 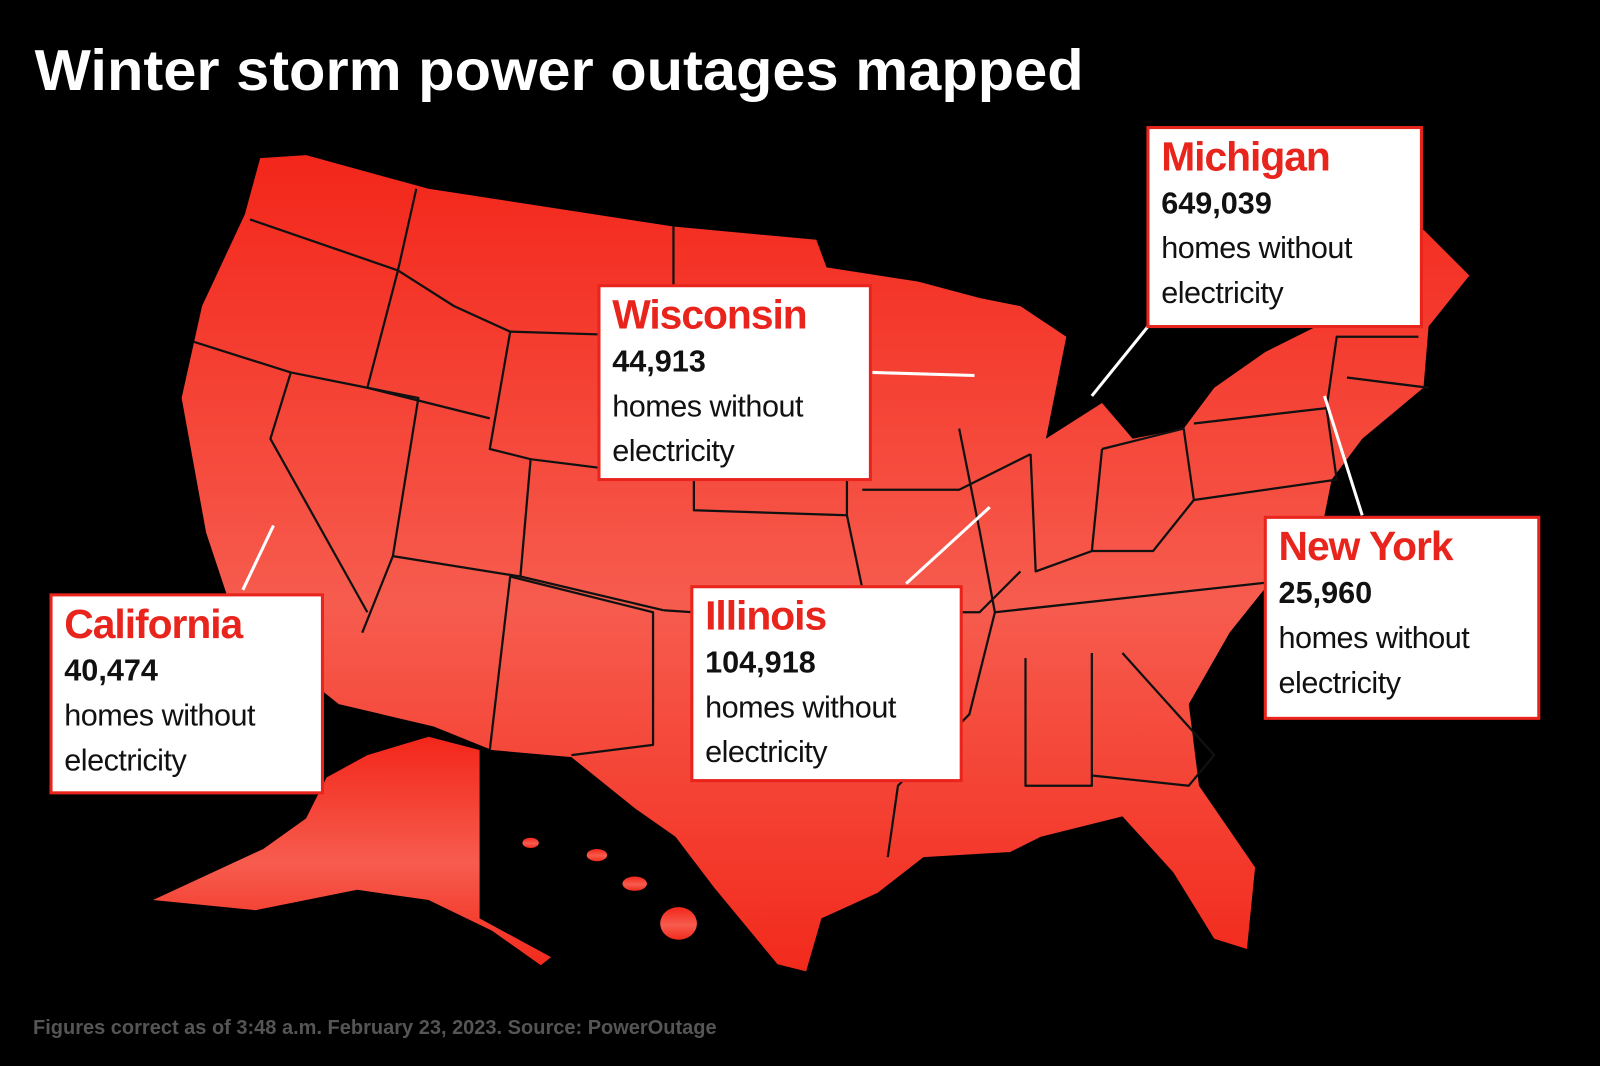 I want to click on outage-count: 104,918, so click(x=760, y=662).